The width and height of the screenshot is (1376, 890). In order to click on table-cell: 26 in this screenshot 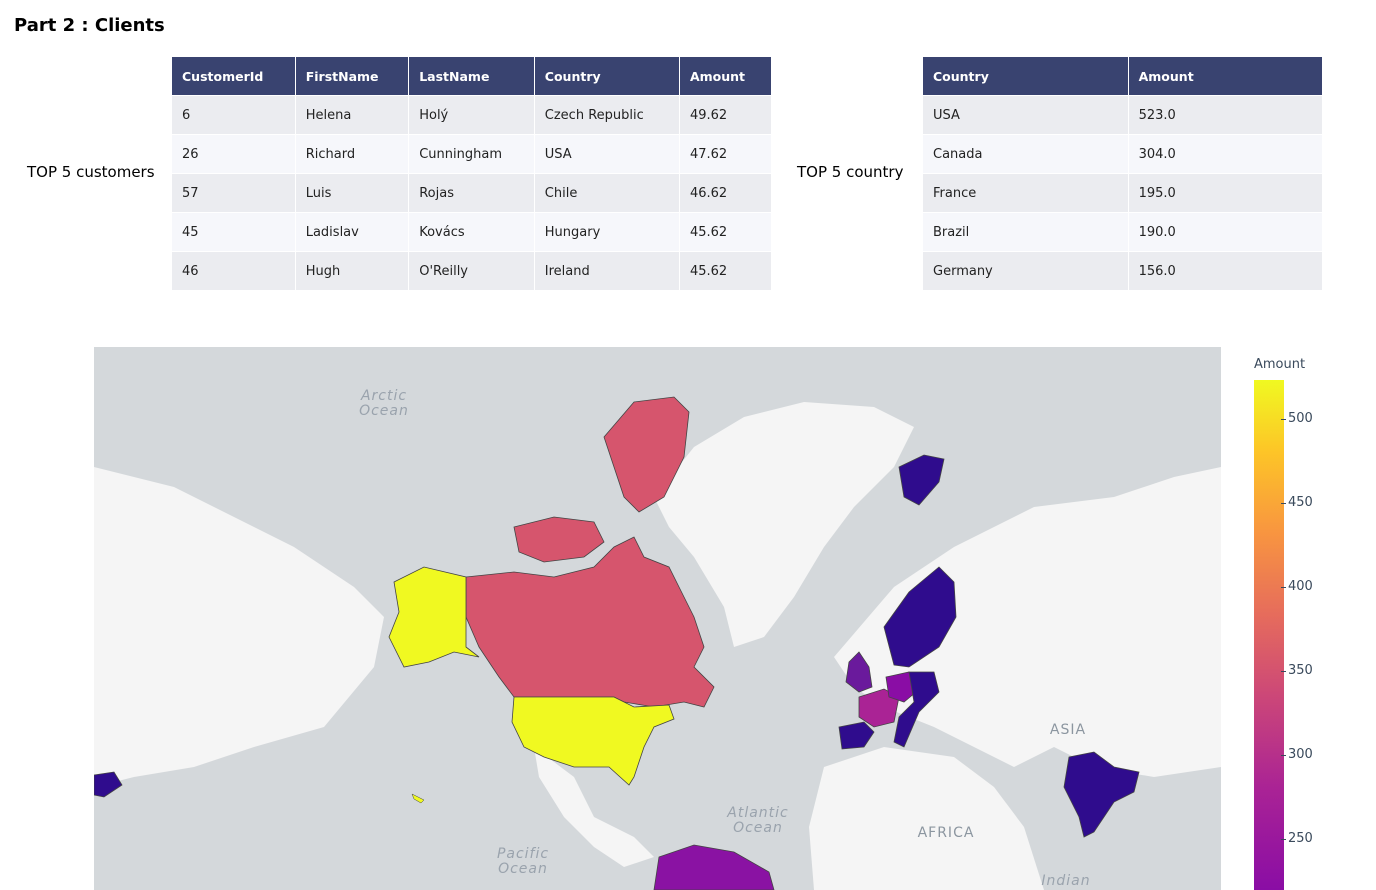, I will do `click(234, 154)`.